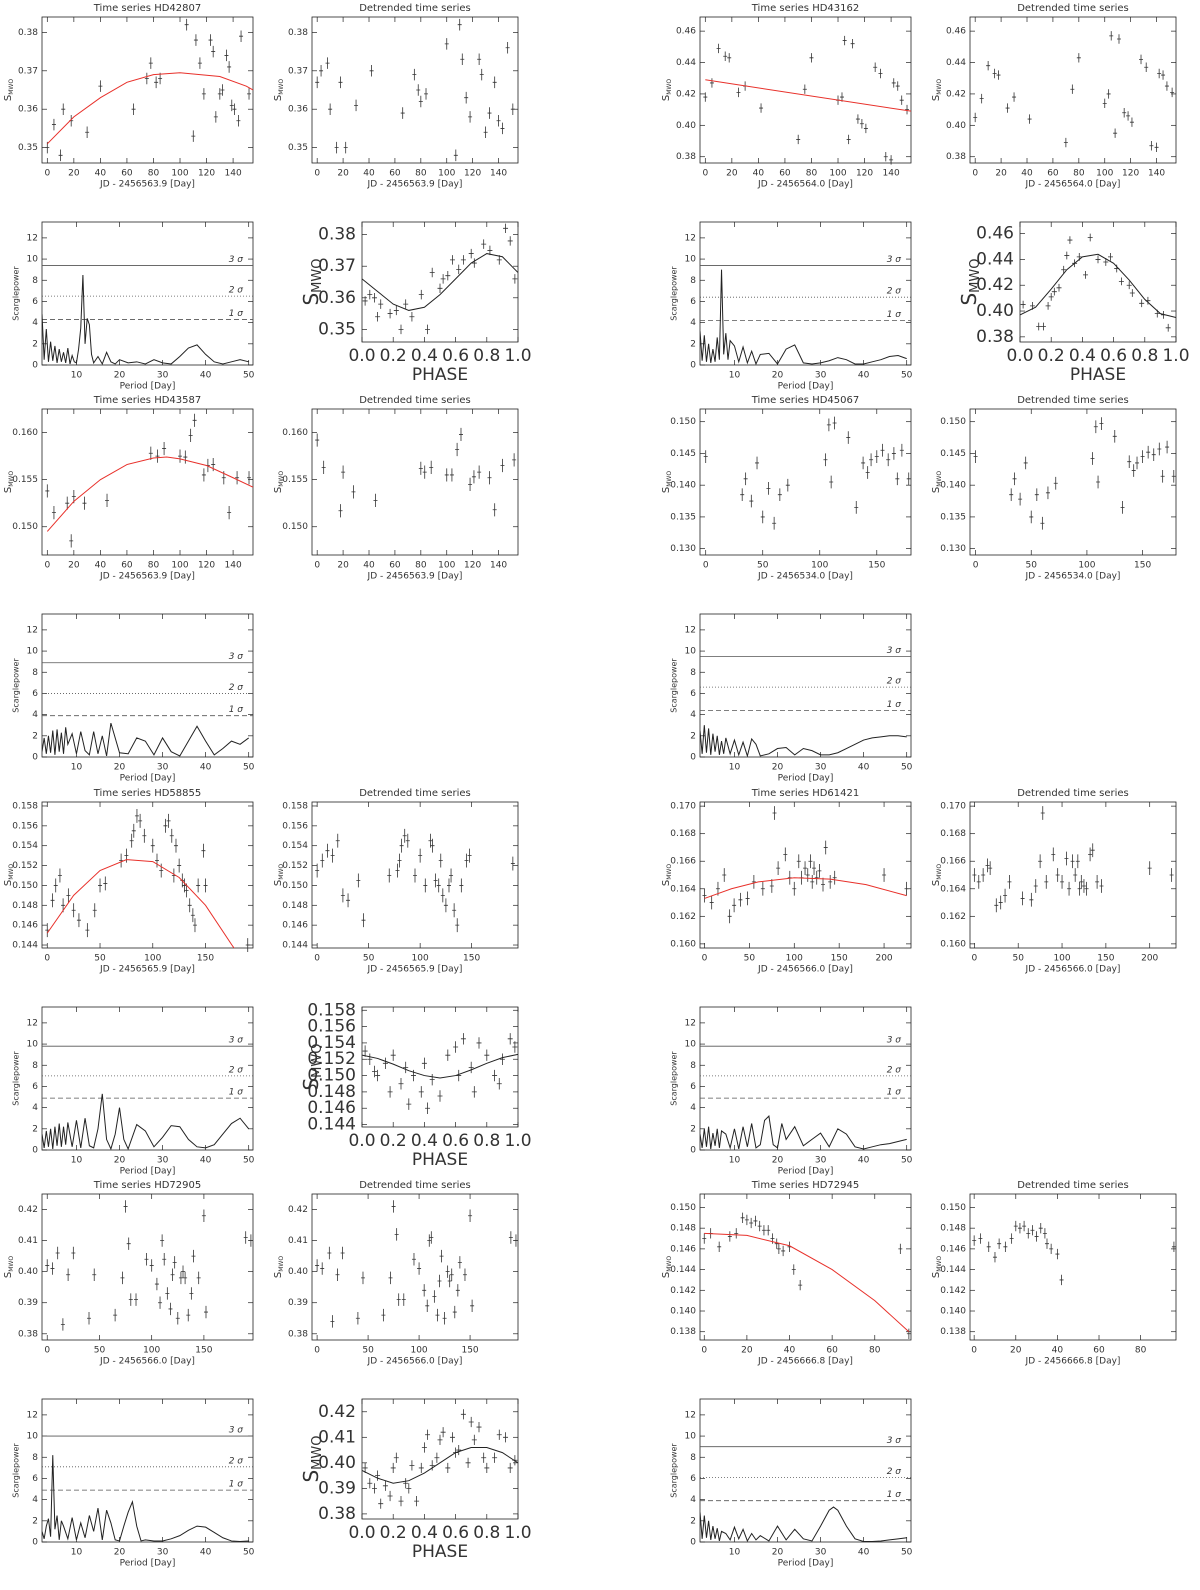 The image size is (1200, 1590). What do you see at coordinates (953, 834) in the screenshot?
I see `y-tick-label: 0.168` at bounding box center [953, 834].